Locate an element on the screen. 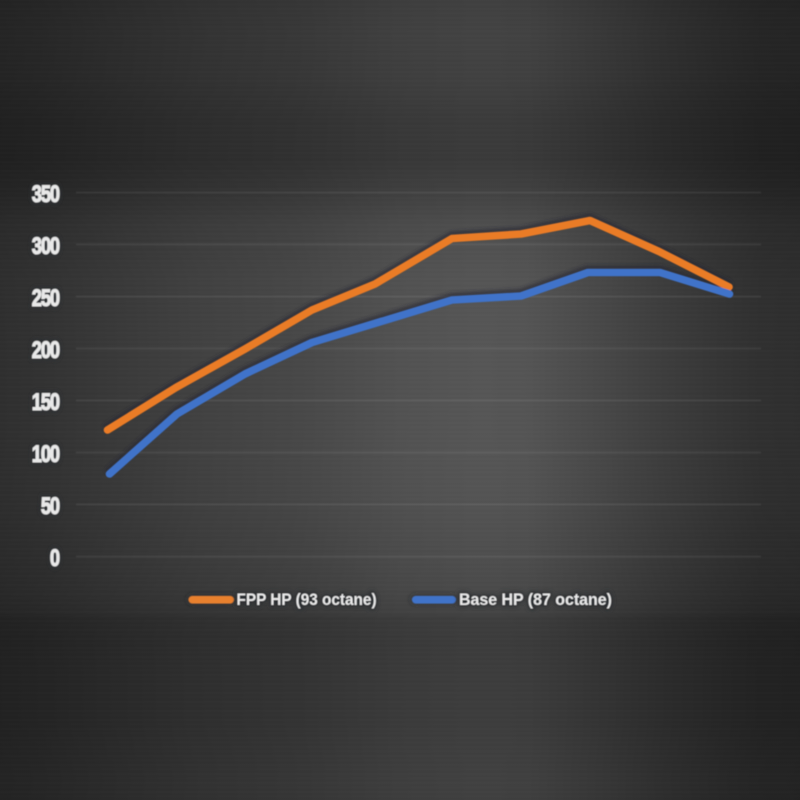 The width and height of the screenshot is (800, 800). svg-text: 250 is located at coordinates (46, 298).